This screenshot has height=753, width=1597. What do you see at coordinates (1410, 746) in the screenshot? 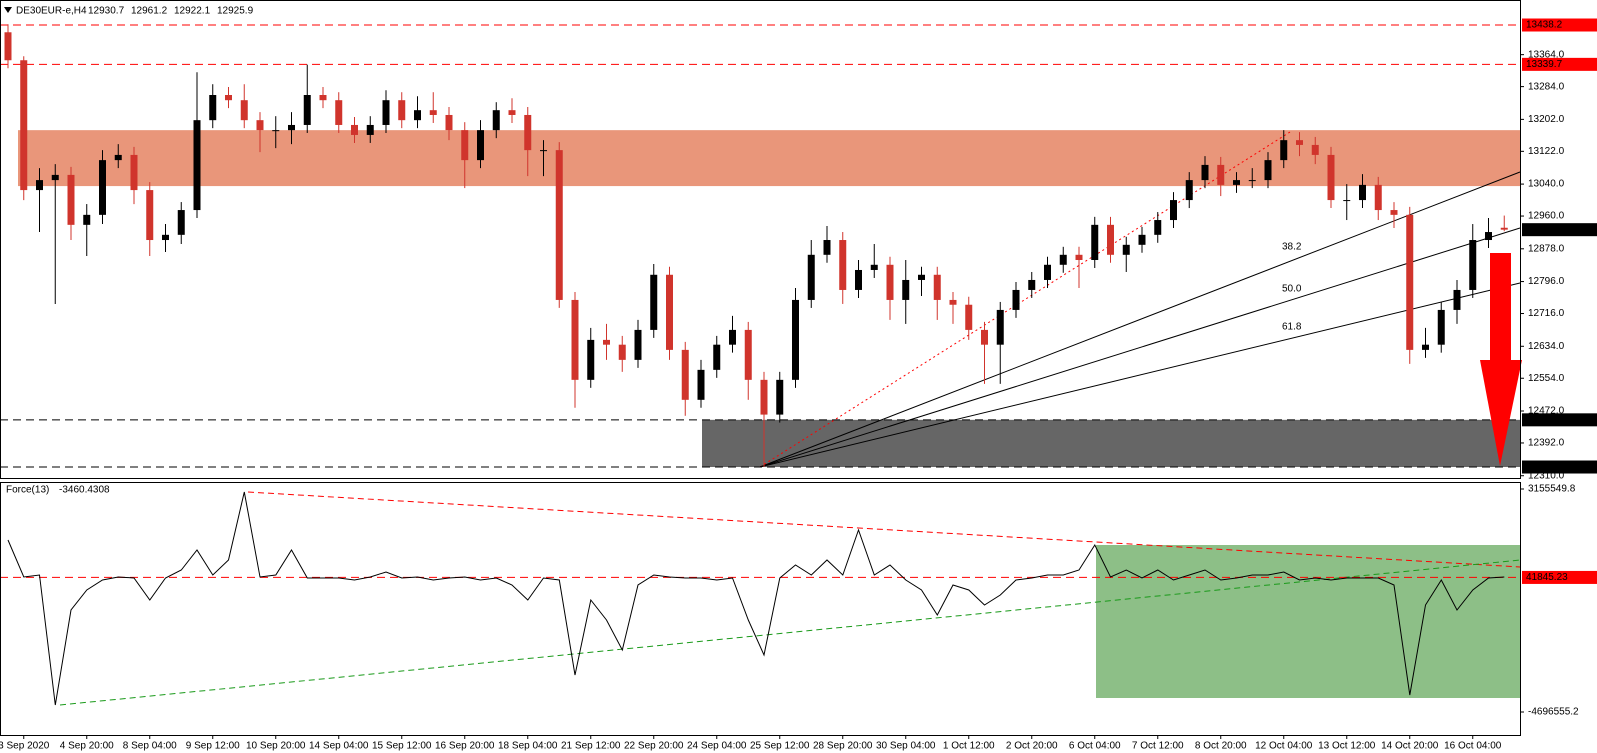
I see `x-tick-label: 14 Oct 20:00` at bounding box center [1410, 746].